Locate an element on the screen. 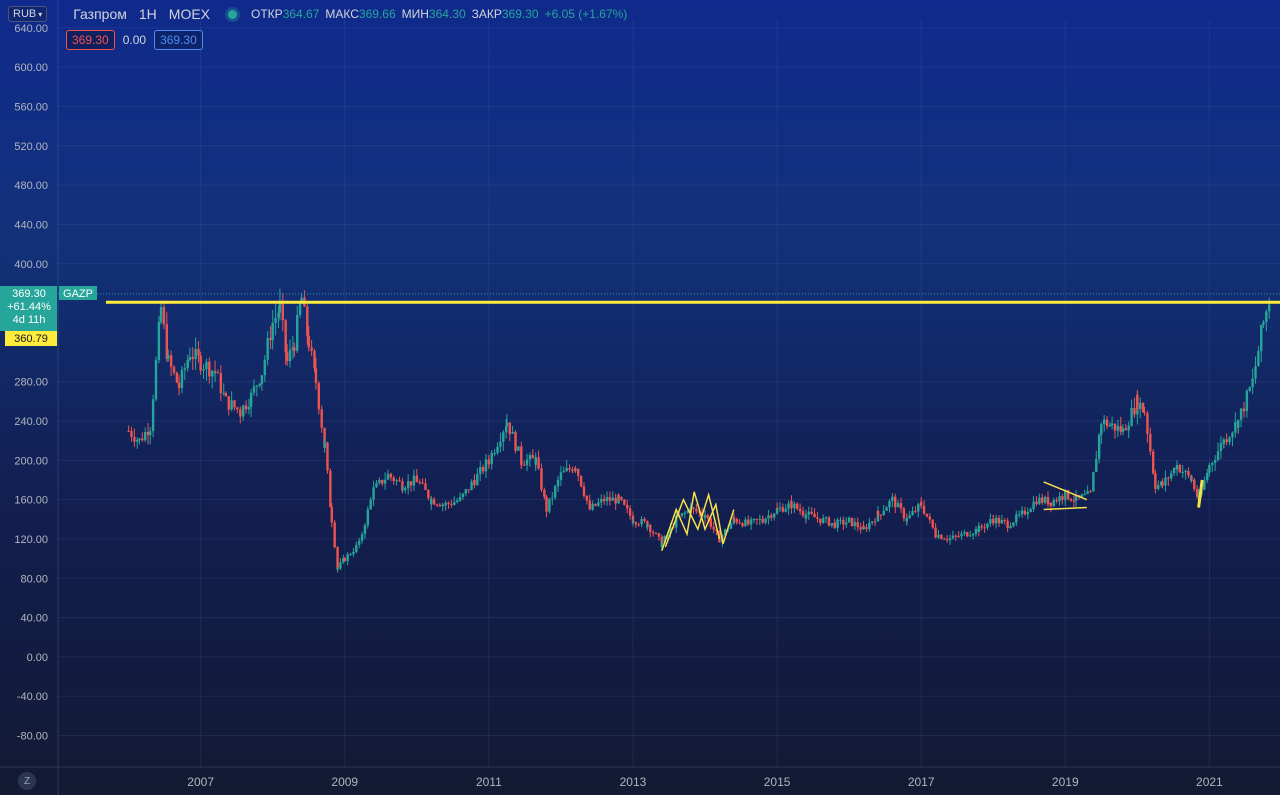 Image resolution: width=1280 pixels, height=795 pixels. symbol-name: Газпром is located at coordinates (100, 14).